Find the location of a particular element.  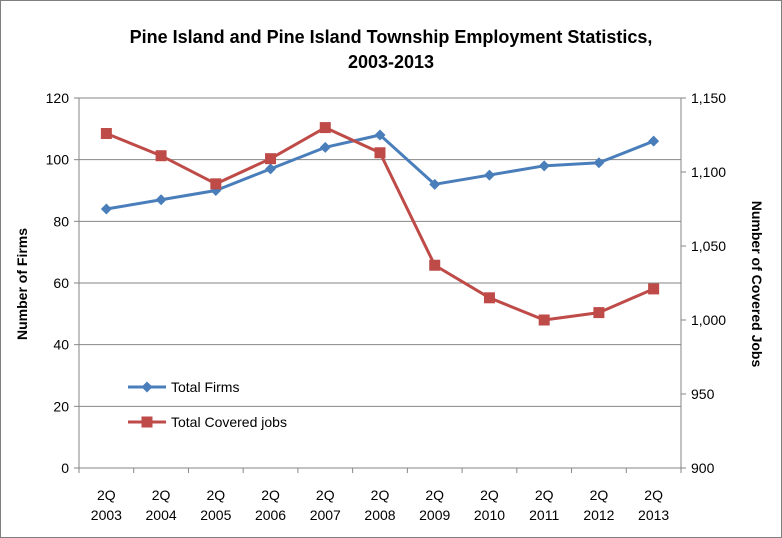

left-axis-ticks: 0 20 40 60 80 100 120 is located at coordinates (62, 283).